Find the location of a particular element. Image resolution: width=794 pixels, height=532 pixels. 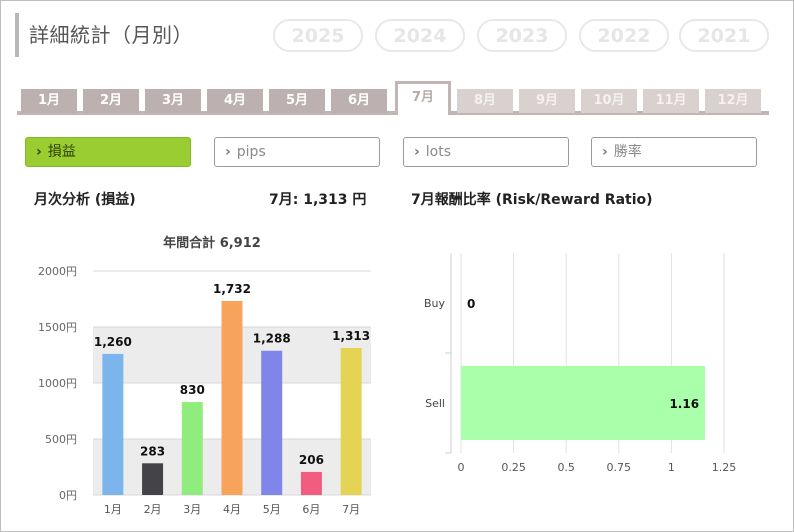

page-title: 詳細統計（月別） is located at coordinates (104, 35).